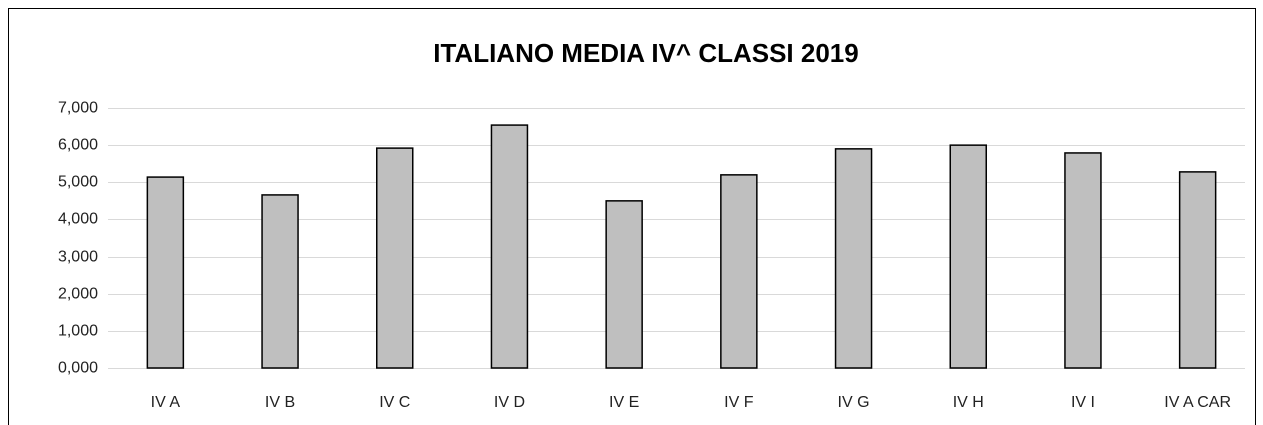 This screenshot has height=425, width=1263. I want to click on y-tick-label: 6,000, so click(78, 145).